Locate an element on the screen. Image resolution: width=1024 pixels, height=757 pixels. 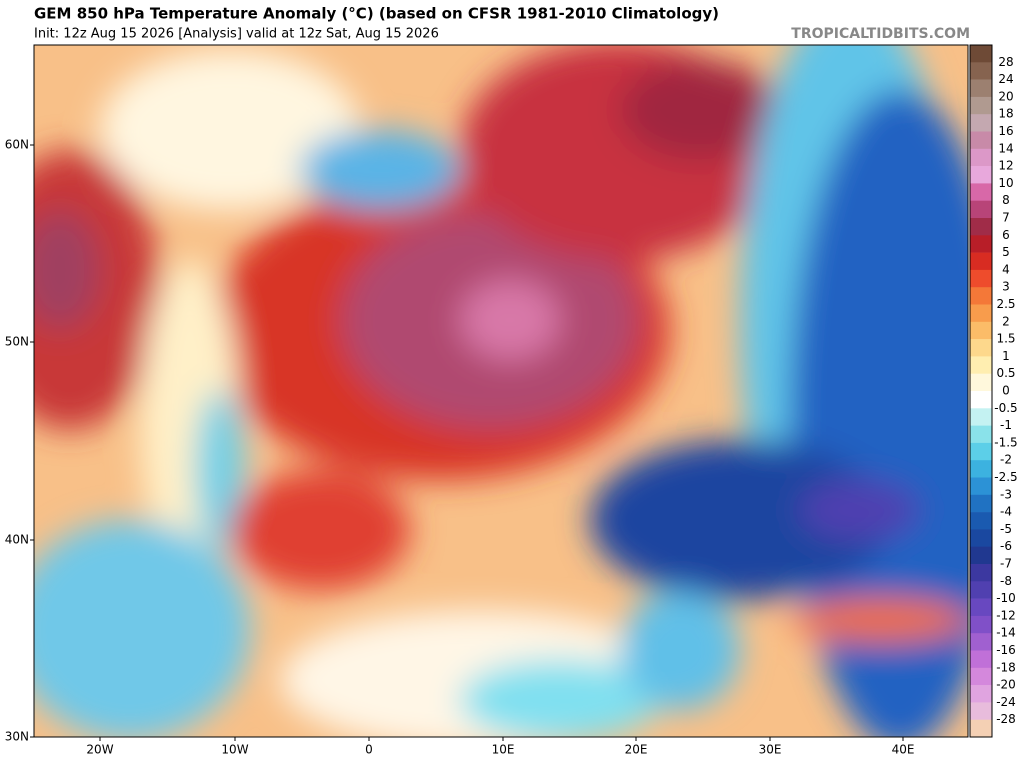
colorbar-label: -1.5 is located at coordinates (1005, 442).